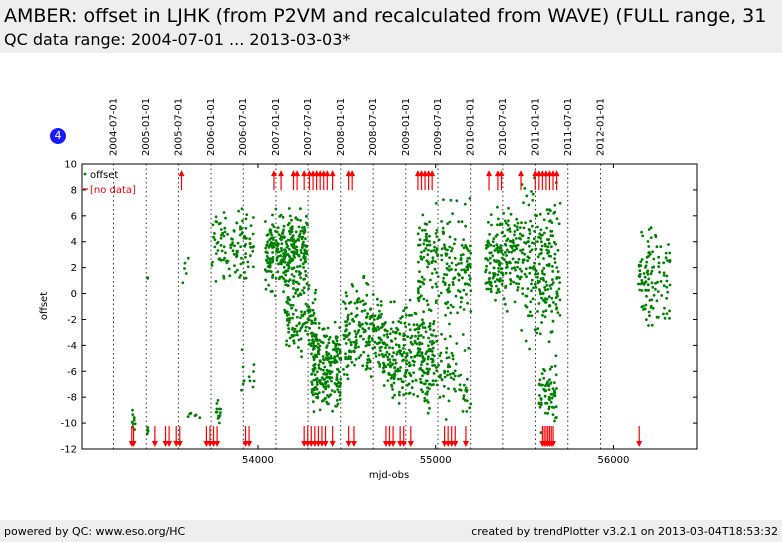 The image size is (782, 542). What do you see at coordinates (438, 127) in the screenshot?
I see `date-marker-label: 2009-07-01` at bounding box center [438, 127].